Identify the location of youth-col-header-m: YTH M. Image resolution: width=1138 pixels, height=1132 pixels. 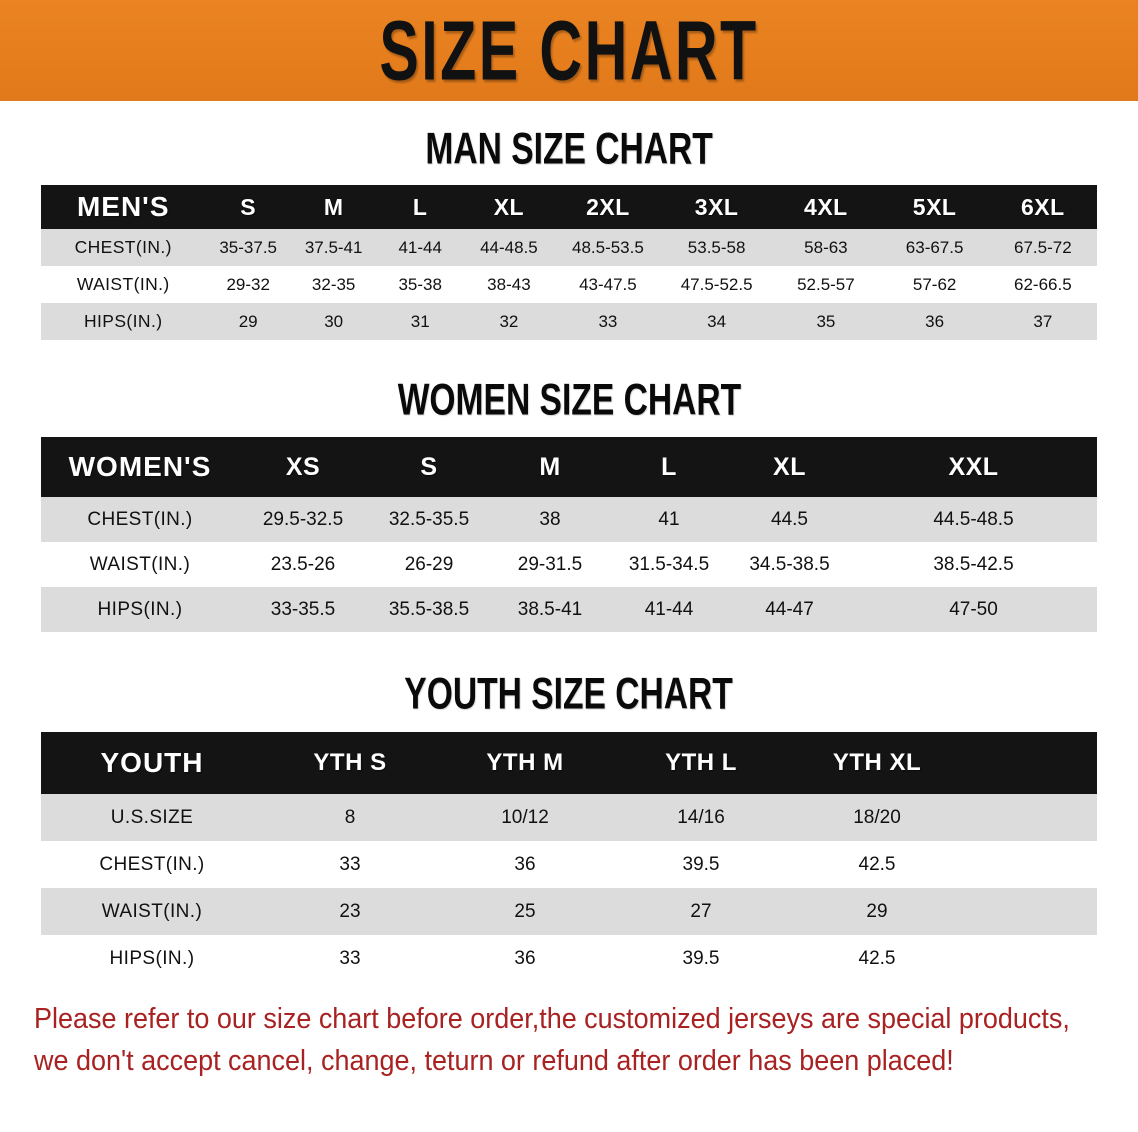
(525, 762).